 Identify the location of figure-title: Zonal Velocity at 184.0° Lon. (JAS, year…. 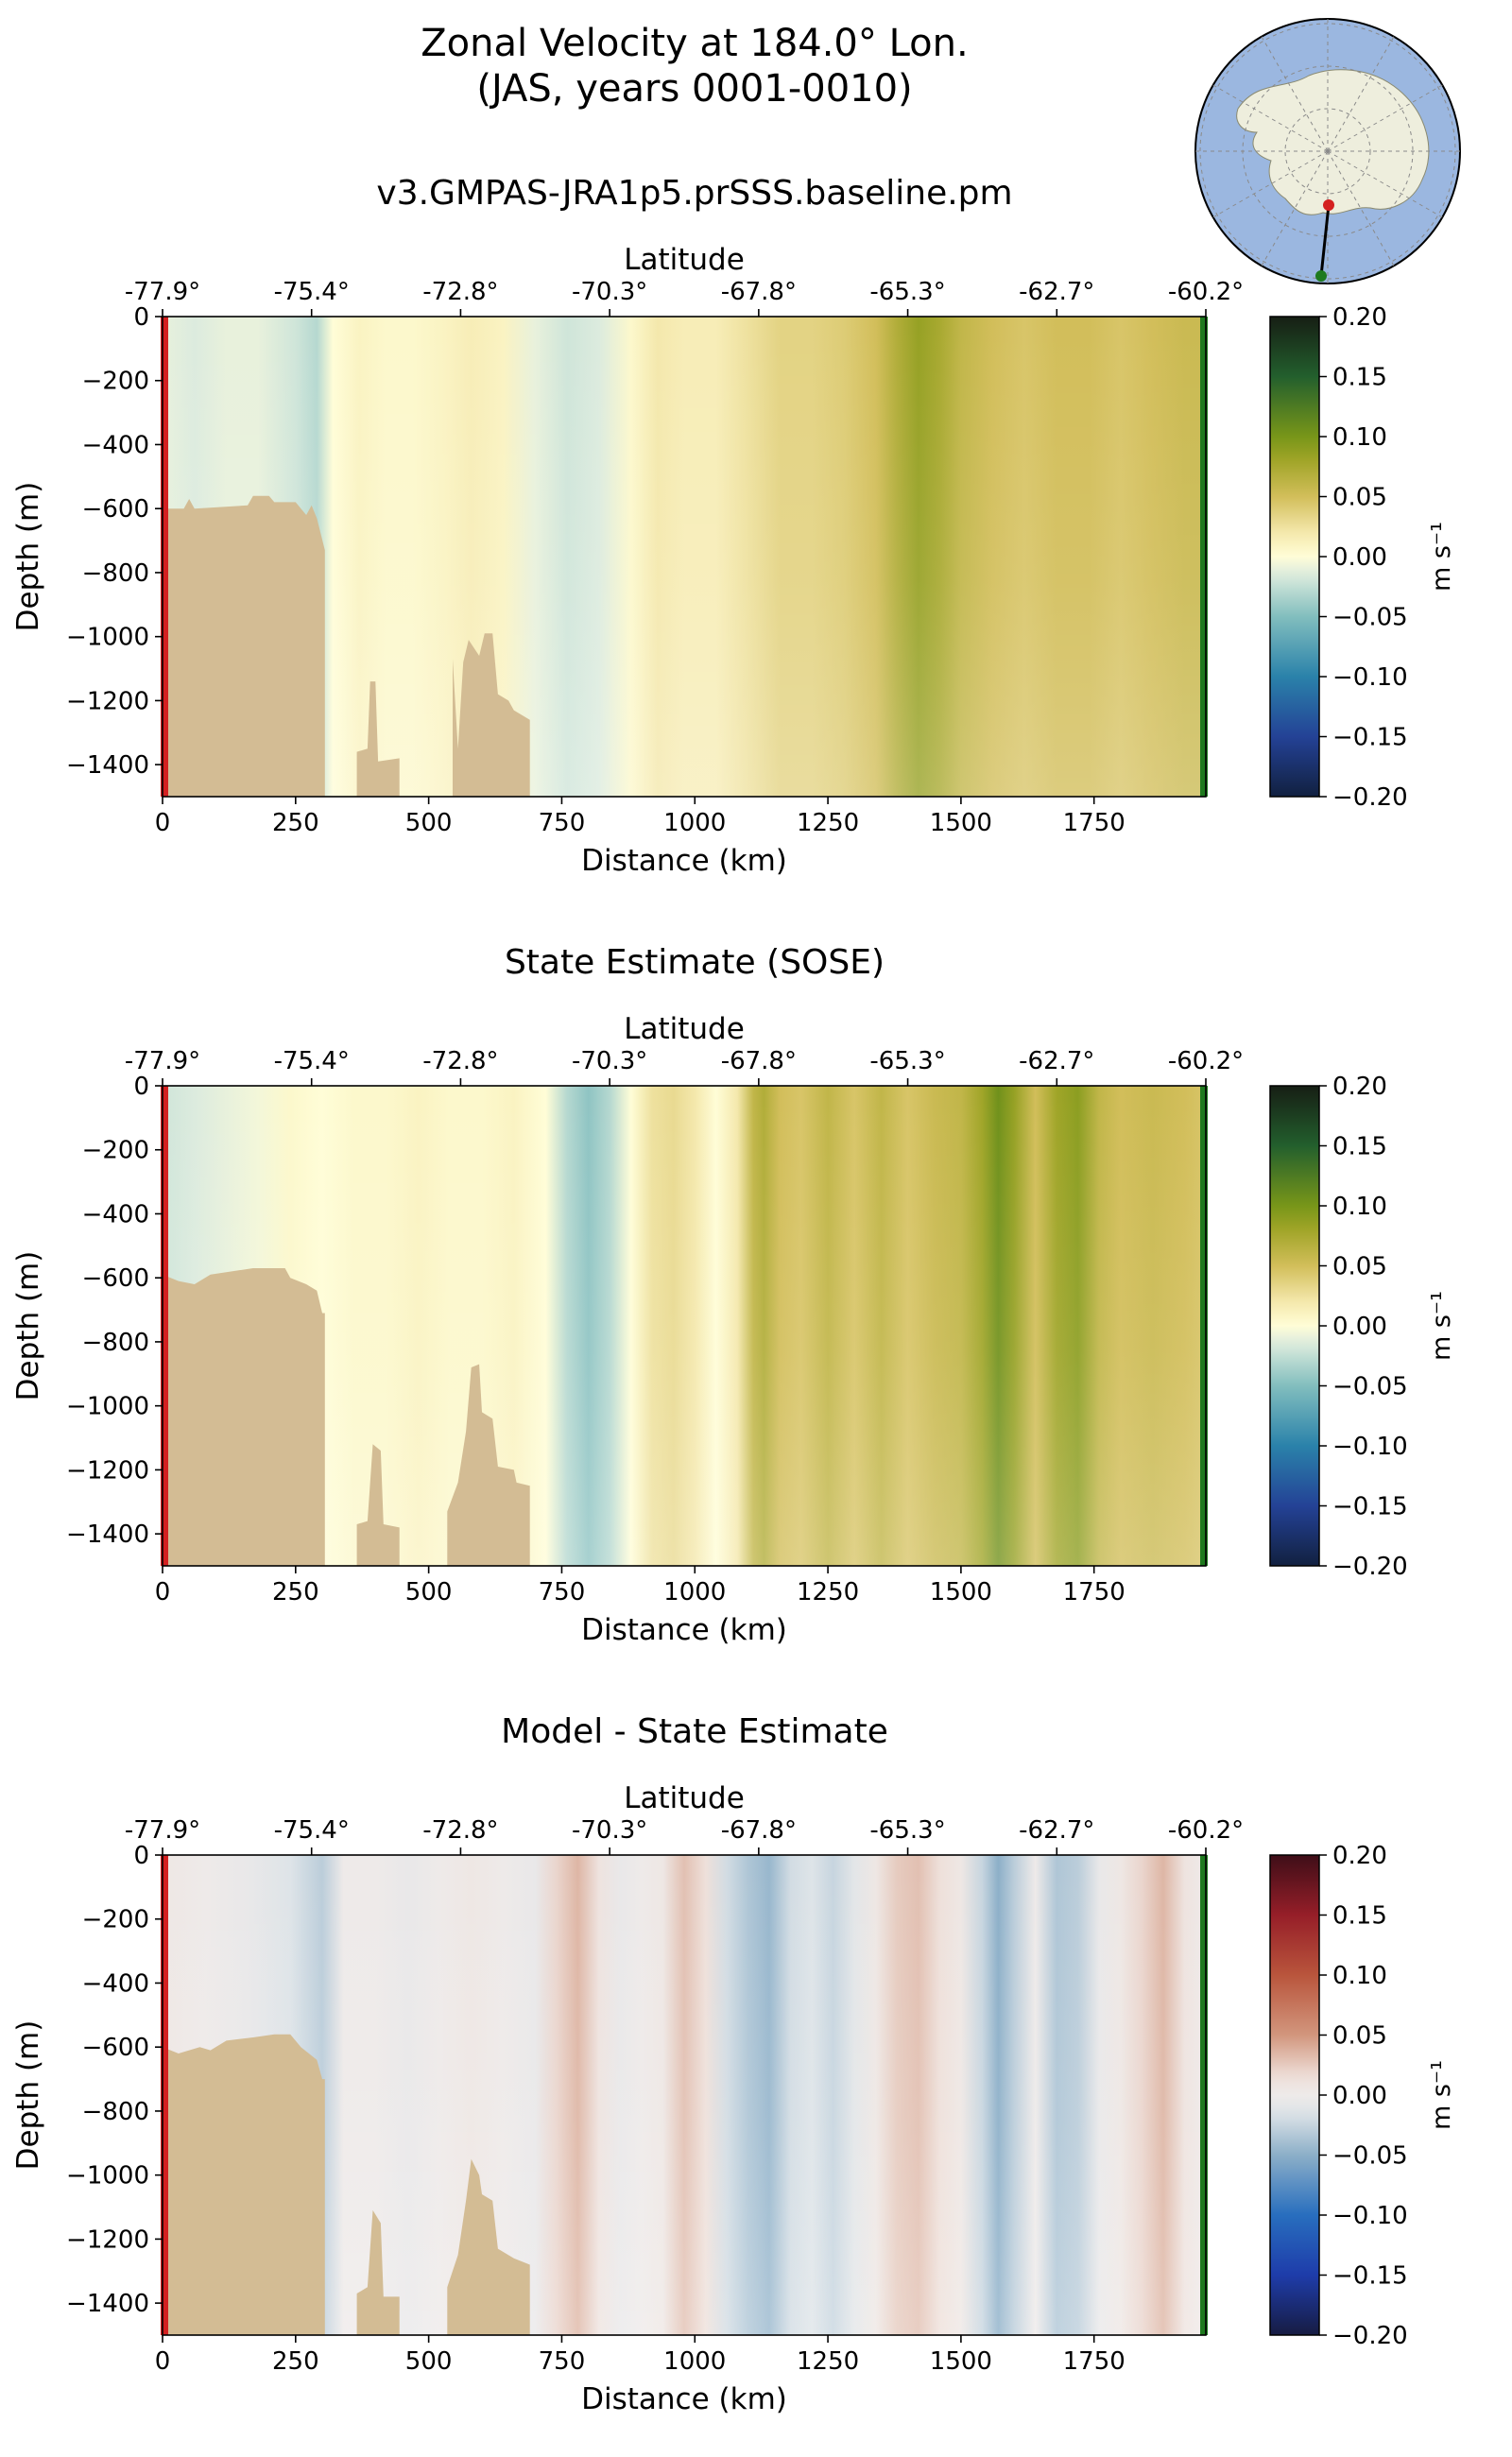
(694, 66).